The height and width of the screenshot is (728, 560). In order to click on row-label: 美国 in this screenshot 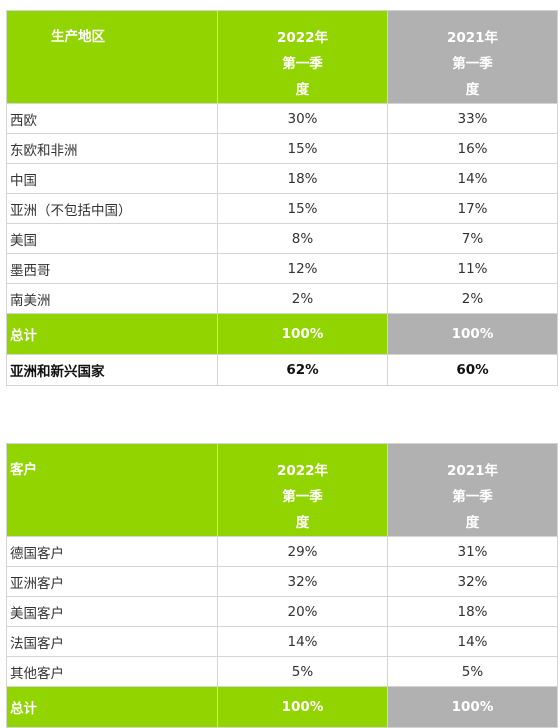, I will do `click(112, 238)`.